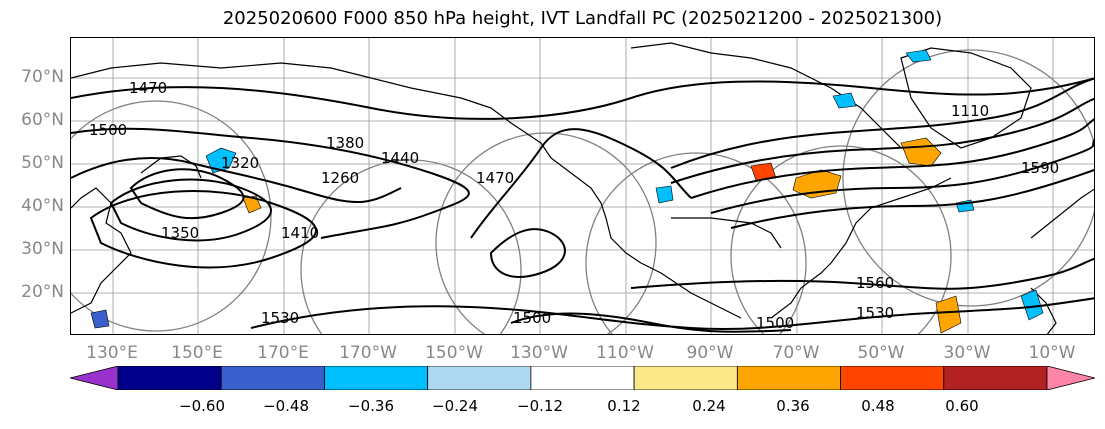  Describe the element at coordinates (726, 233) in the screenshot. I see `coast-us-border` at that location.